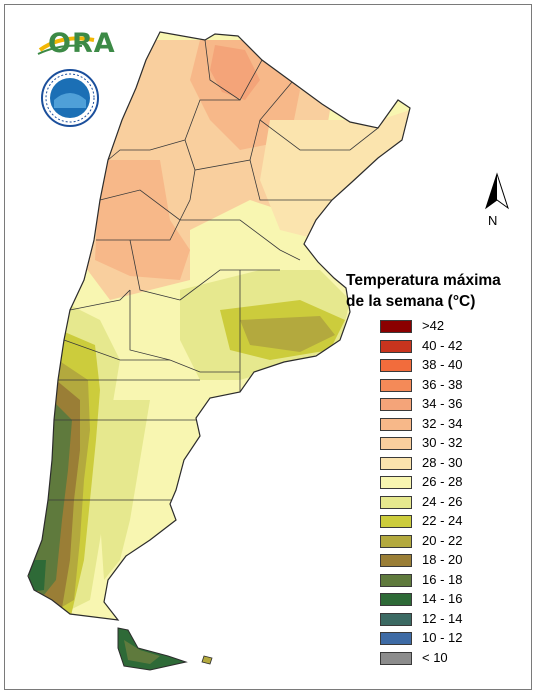 The image size is (538, 696). What do you see at coordinates (70, 98) in the screenshot?
I see `seal-icon` at bounding box center [70, 98].